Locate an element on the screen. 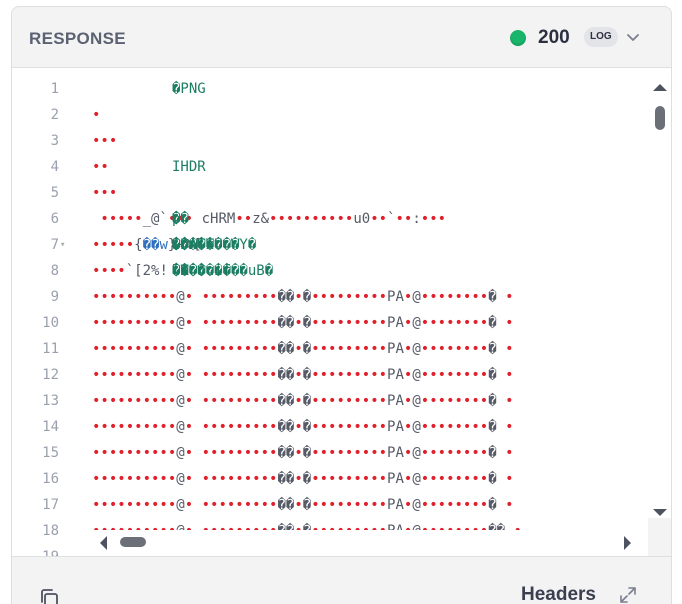 This screenshot has height=604, width=682. scroll-right-arrow-icon is located at coordinates (627, 543).